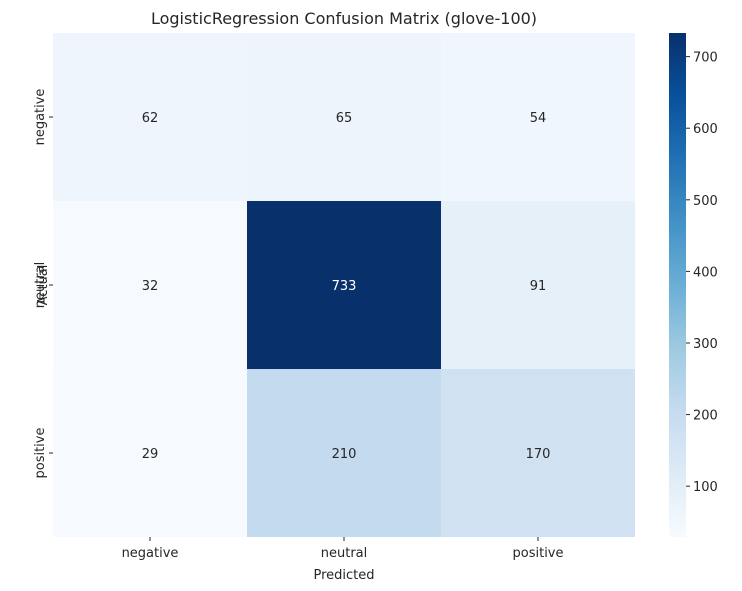 The image size is (742, 591). I want to click on colorbar, so click(677, 285).